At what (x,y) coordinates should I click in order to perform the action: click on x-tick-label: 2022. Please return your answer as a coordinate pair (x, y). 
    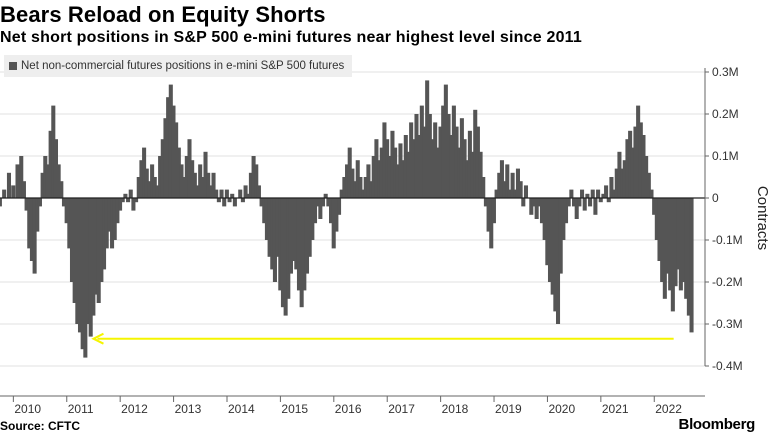
    Looking at the image, I should click on (668, 409).